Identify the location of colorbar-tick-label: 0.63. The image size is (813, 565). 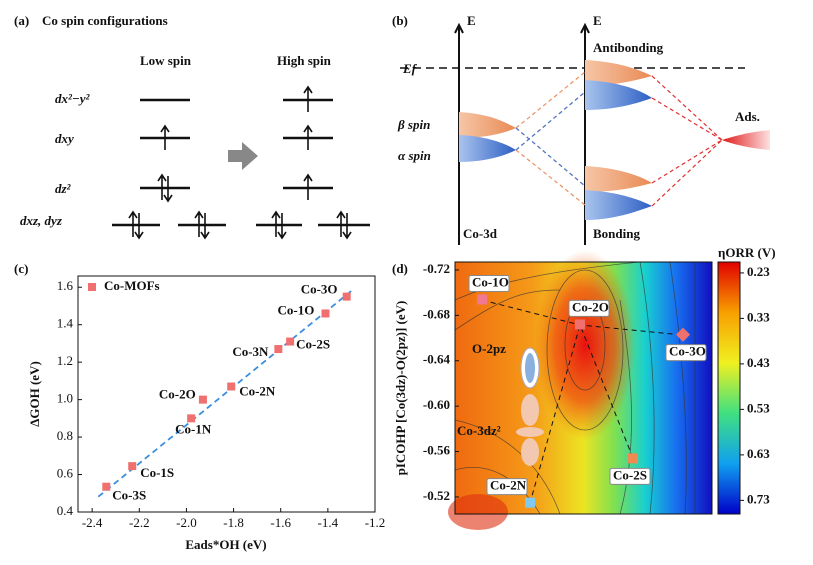
(758, 453).